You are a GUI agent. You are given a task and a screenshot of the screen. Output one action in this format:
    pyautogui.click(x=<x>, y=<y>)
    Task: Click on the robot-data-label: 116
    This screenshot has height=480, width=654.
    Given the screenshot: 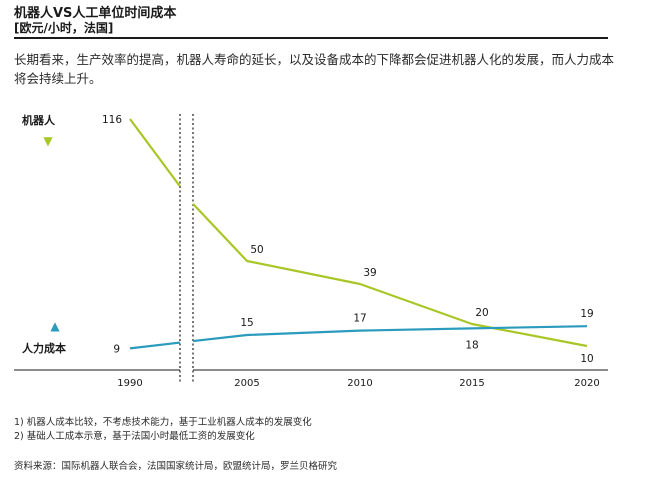 What is the action you would take?
    pyautogui.click(x=112, y=120)
    